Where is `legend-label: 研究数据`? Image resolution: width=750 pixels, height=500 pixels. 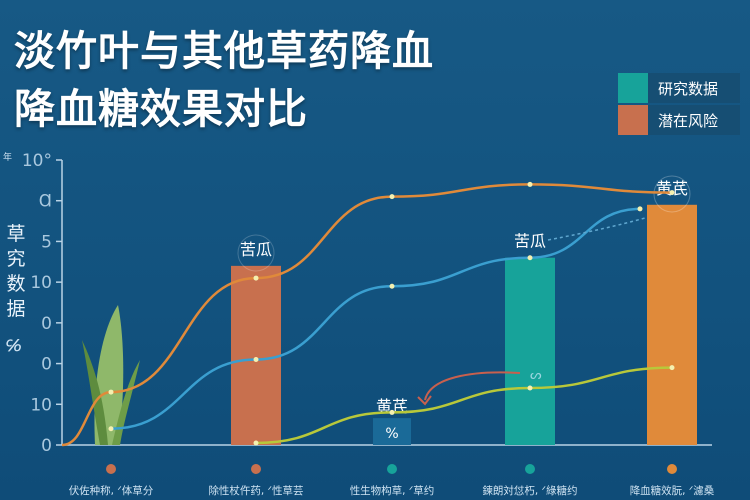
legend-label: 研究数据 is located at coordinates (688, 88).